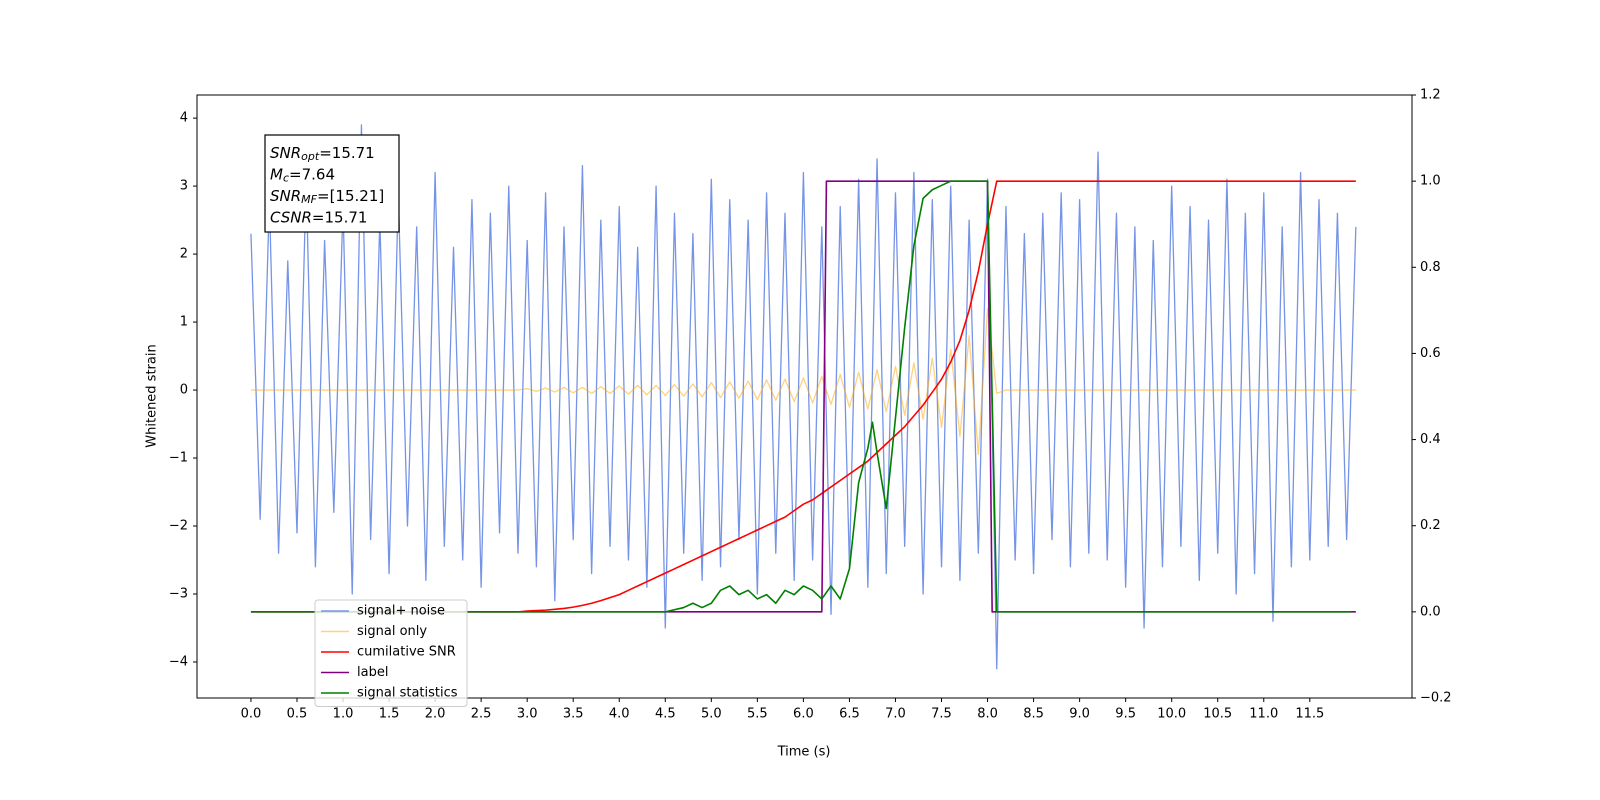 This screenshot has height=800, width=1600. I want to click on annotation-line: SNRopt=15.71, so click(322, 154).